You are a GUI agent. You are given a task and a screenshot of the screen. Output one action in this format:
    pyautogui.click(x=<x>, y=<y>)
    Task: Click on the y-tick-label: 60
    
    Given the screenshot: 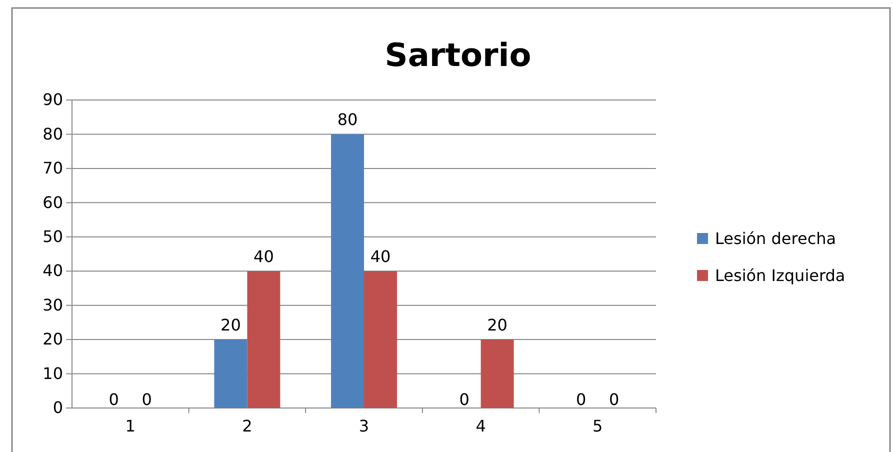 What is the action you would take?
    pyautogui.click(x=52, y=202)
    